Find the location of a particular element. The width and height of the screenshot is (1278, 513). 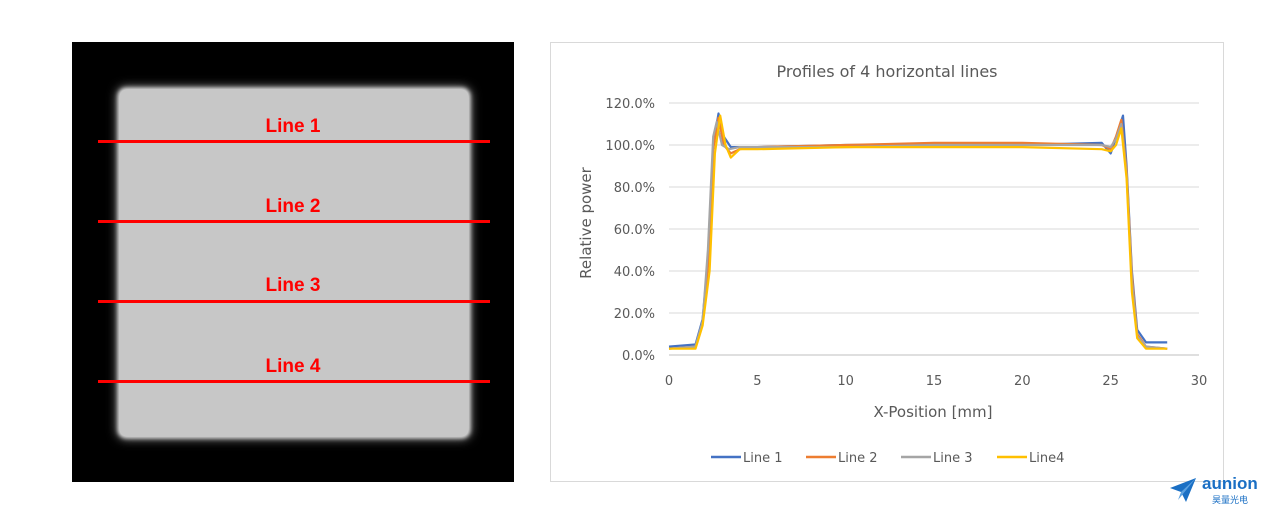

legend-label: Line4 is located at coordinates (1046, 458).